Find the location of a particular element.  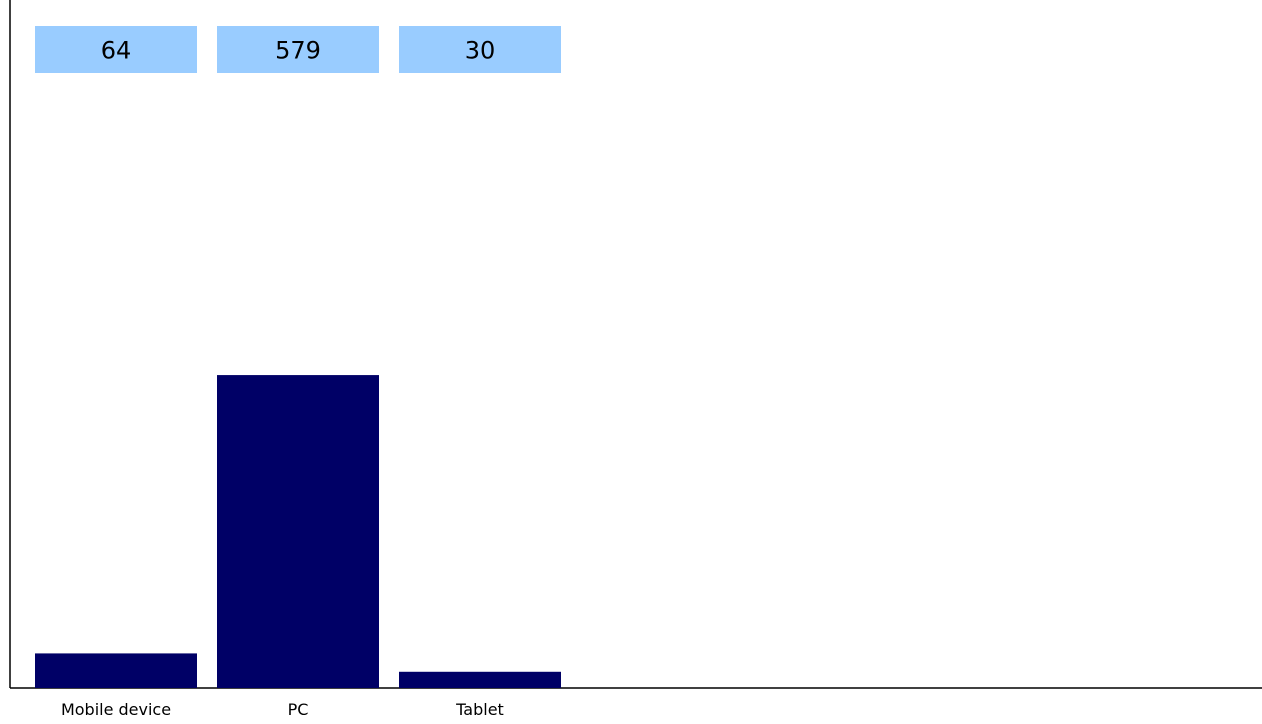

category-label-mobile-device: Mobile device is located at coordinates (116, 709).